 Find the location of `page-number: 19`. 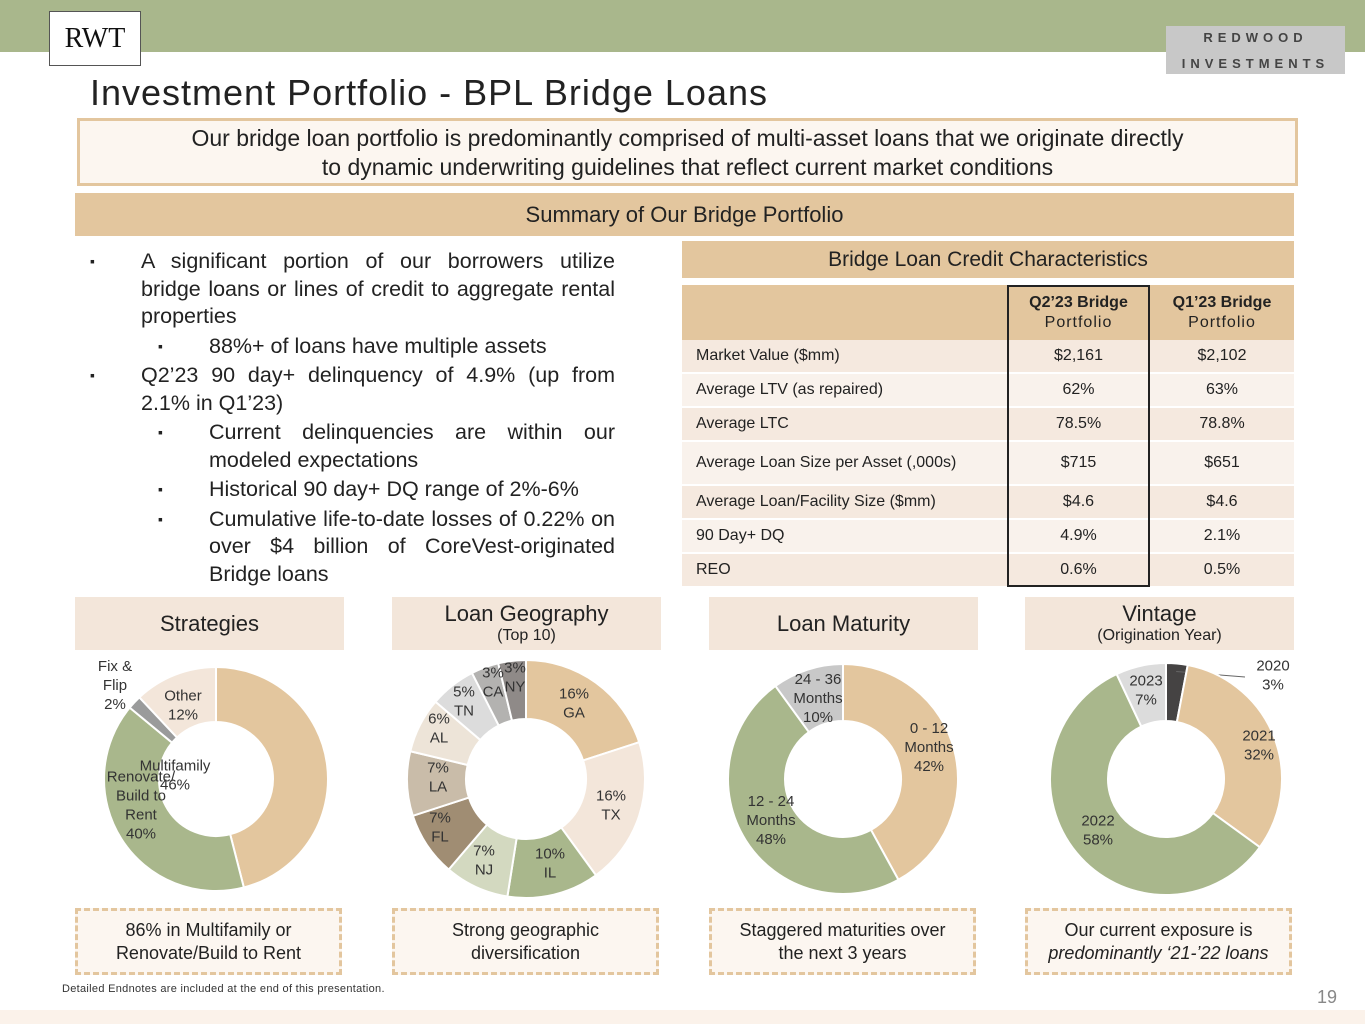

page-number: 19 is located at coordinates (1327, 997).